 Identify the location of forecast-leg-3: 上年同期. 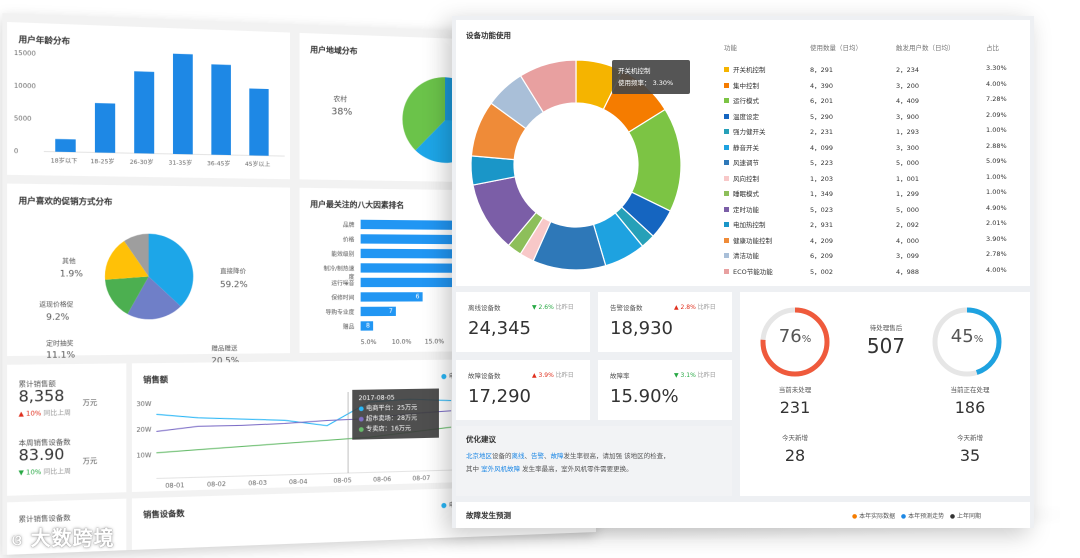
(969, 516).